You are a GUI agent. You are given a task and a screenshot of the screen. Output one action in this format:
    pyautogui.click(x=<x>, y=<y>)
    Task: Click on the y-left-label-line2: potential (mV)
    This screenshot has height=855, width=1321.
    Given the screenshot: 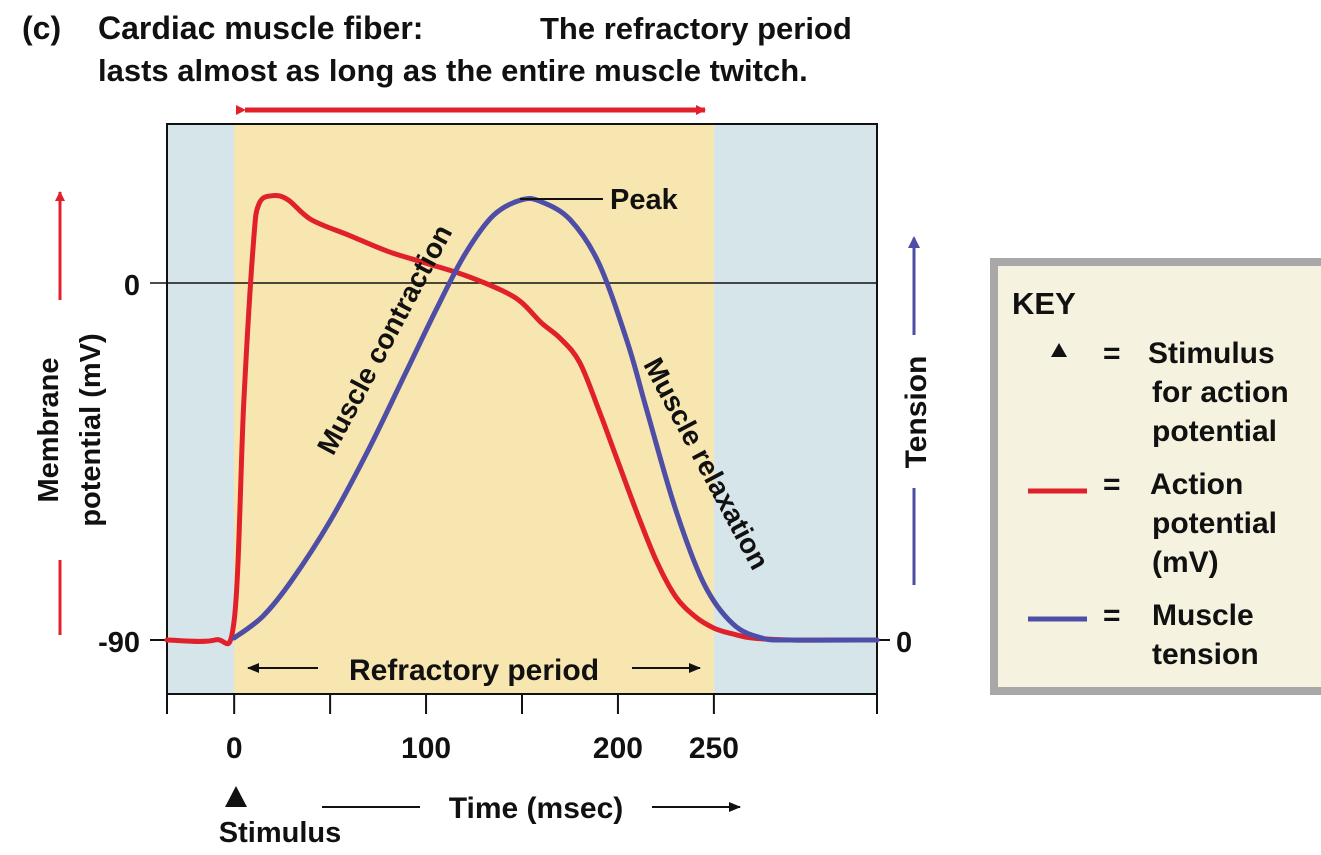 What is the action you would take?
    pyautogui.click(x=91, y=429)
    